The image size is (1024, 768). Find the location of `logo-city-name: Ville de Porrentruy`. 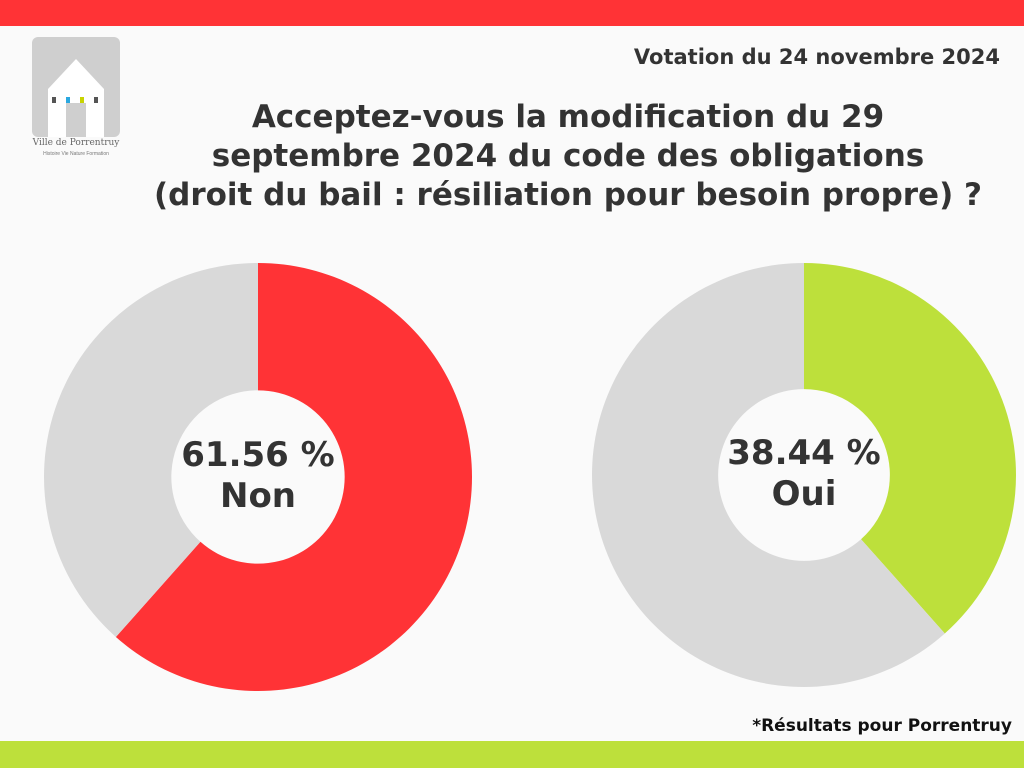

logo-city-name: Ville de Porrentruy is located at coordinates (76, 143).